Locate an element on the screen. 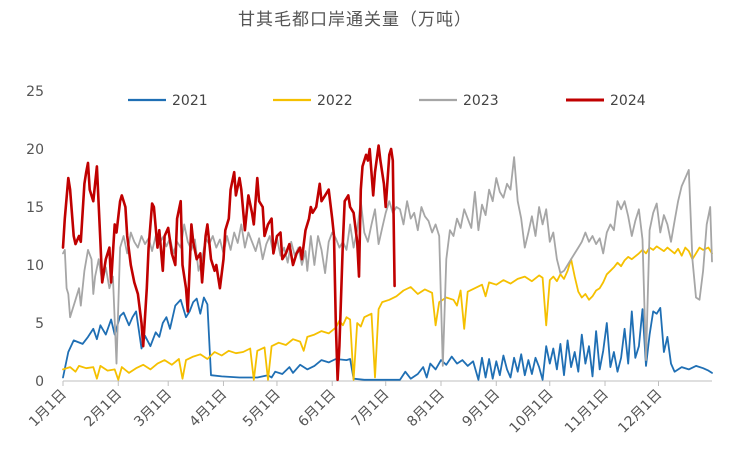  legend-label-2023: 2023 is located at coordinates (481, 101).